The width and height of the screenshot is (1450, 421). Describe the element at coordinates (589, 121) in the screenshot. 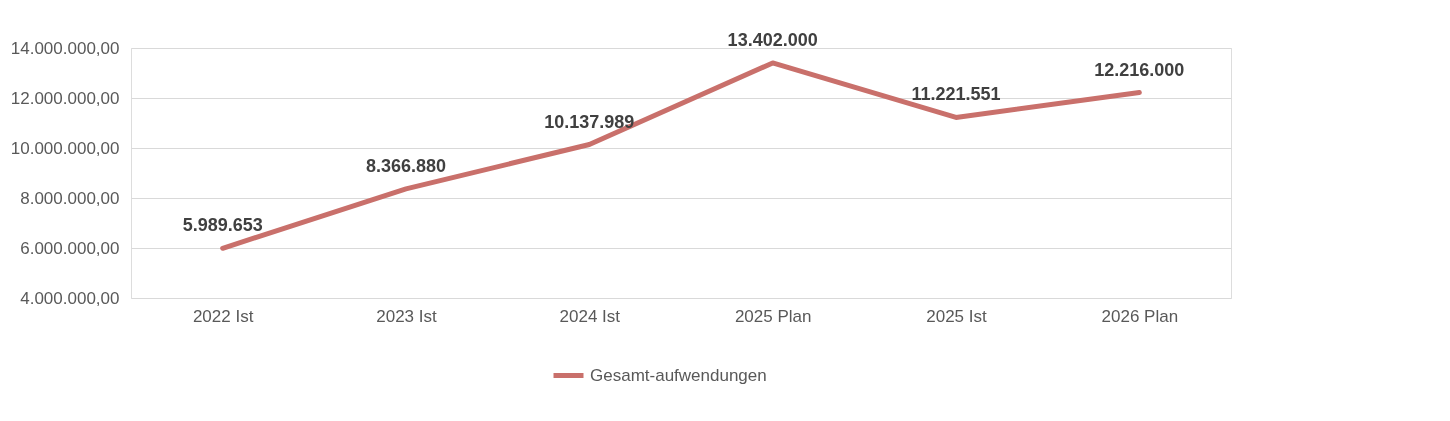

I see `data-label: 10.137.989` at that location.